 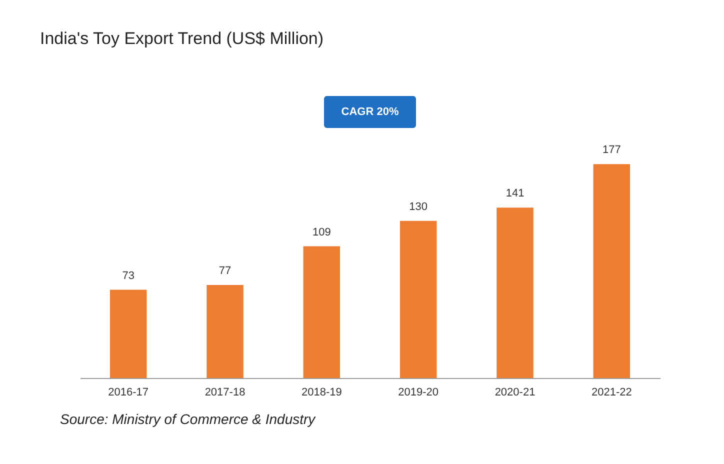 I want to click on data-label: 109, so click(x=321, y=232).